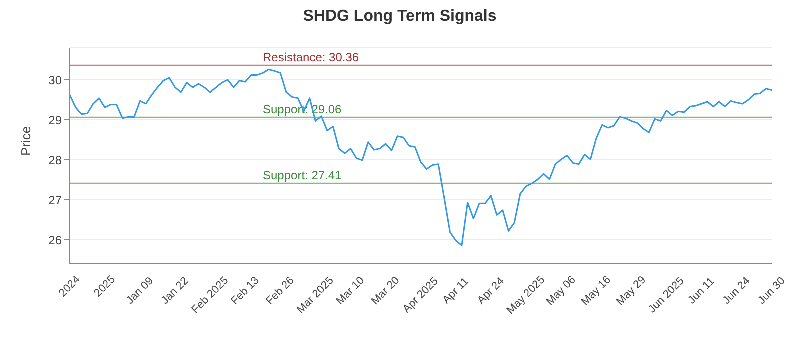  What do you see at coordinates (400, 17) in the screenshot?
I see `chart-title: SHDG Long Term Signals` at bounding box center [400, 17].